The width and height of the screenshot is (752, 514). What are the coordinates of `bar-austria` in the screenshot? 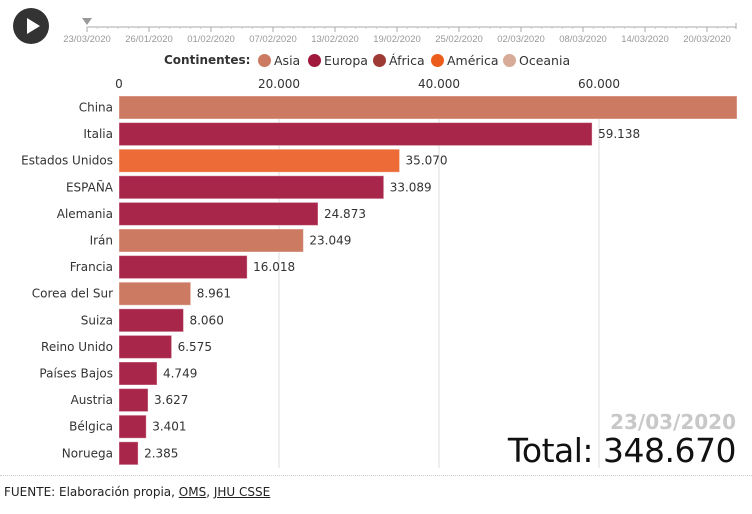 It's located at (133, 400).